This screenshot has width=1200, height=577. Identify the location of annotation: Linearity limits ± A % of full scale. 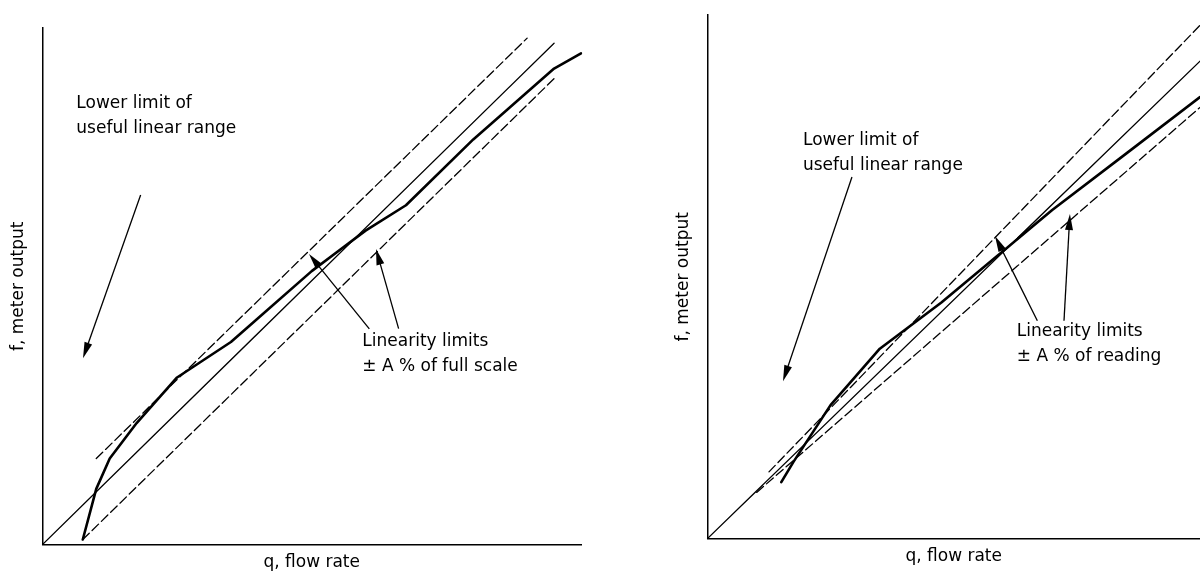
(440, 352).